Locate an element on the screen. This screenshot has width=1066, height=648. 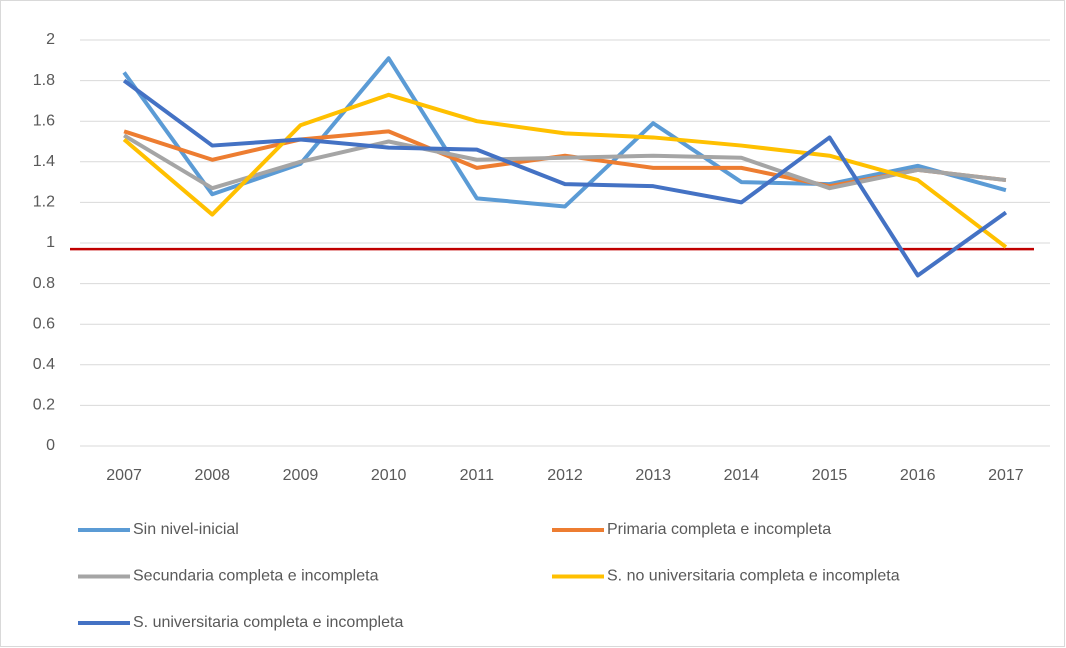
y-tick-label: 1.2 is located at coordinates (44, 202).